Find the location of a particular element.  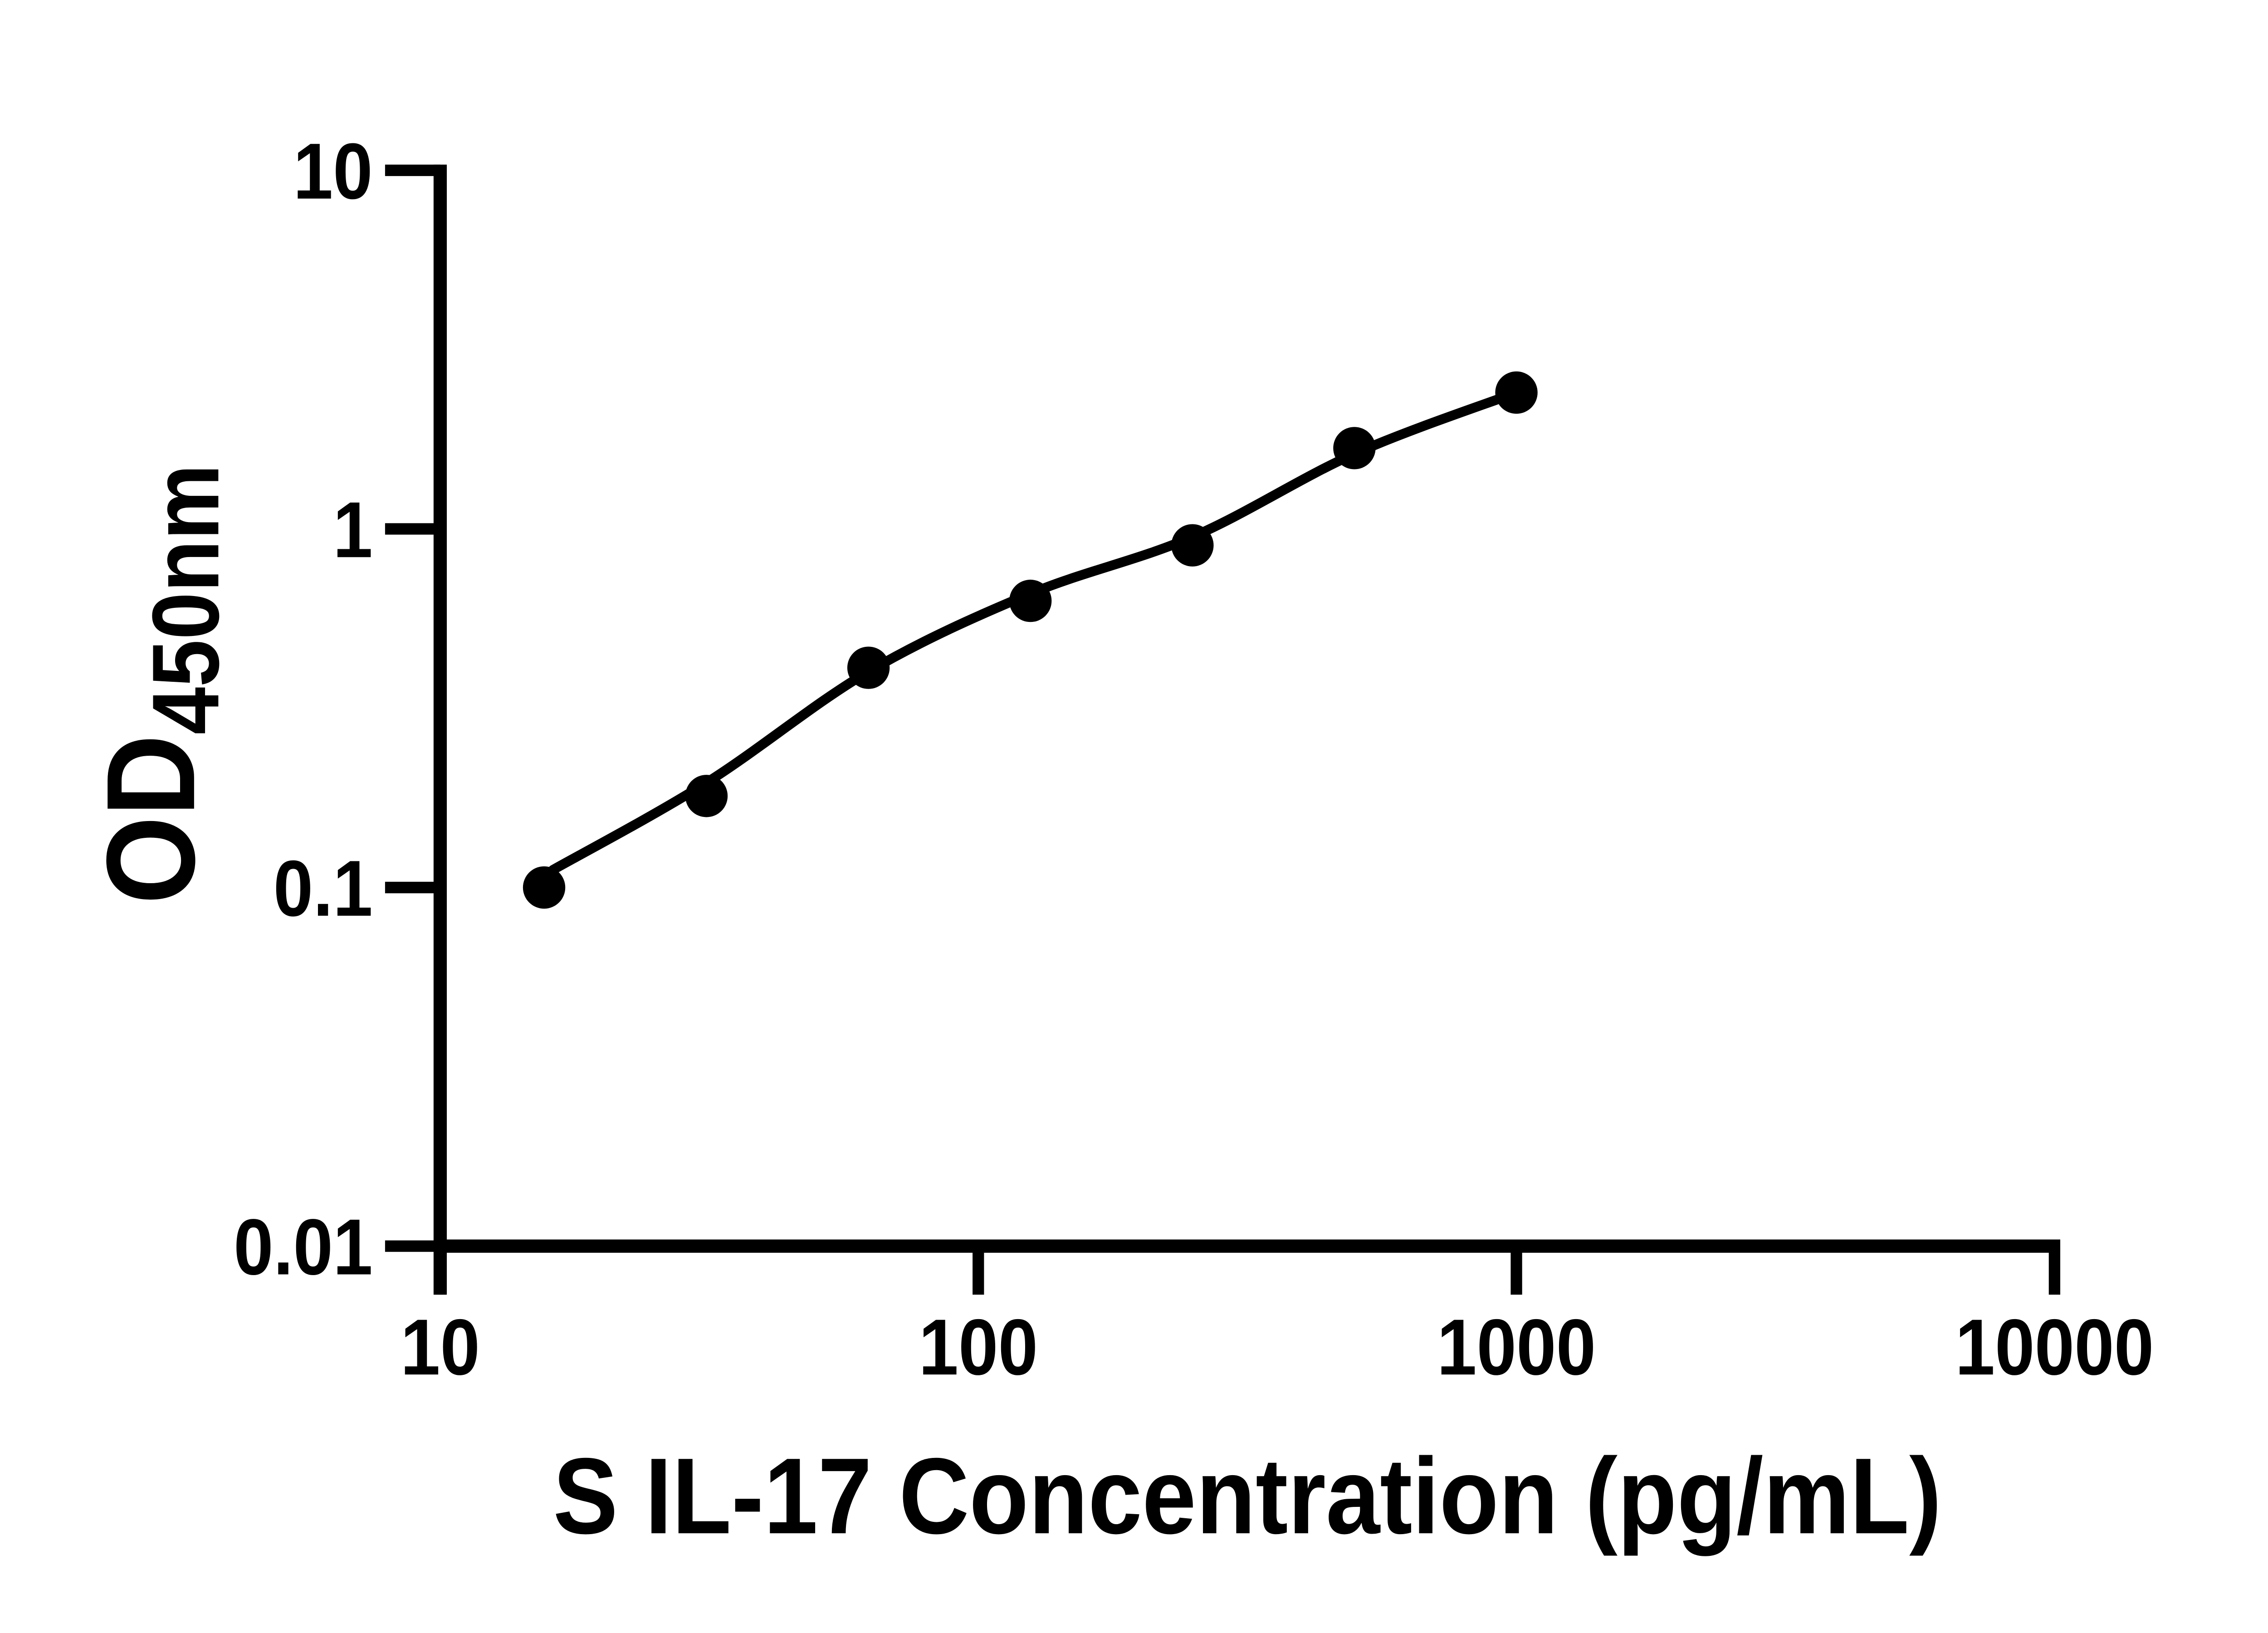

y-axis-title-main: OD is located at coordinates (150, 819).